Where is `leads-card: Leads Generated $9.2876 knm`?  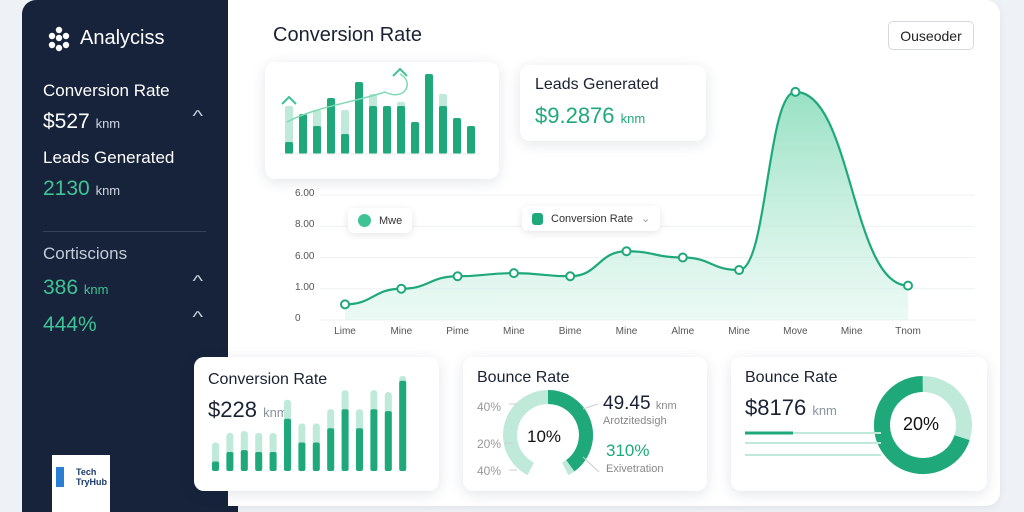
leads-card: Leads Generated $9.2876 knm is located at coordinates (613, 103).